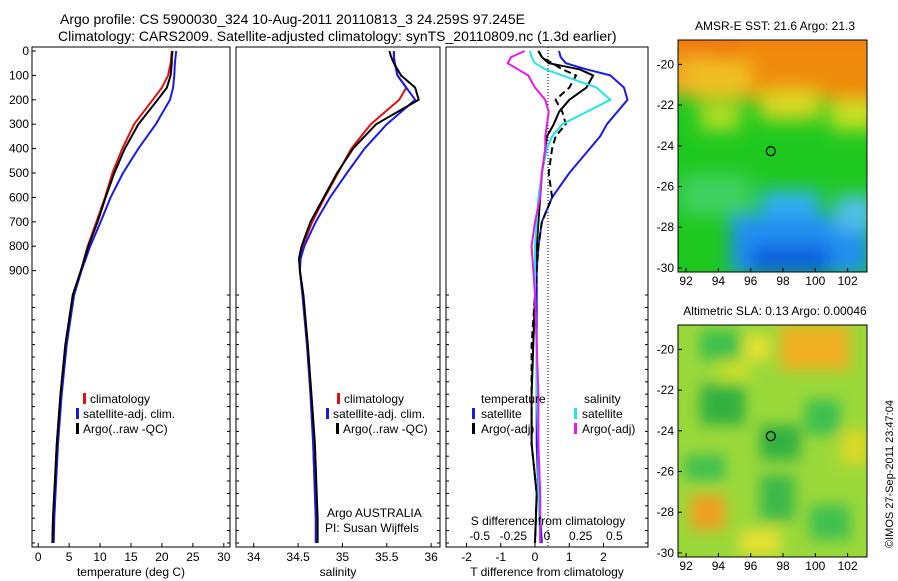 The width and height of the screenshot is (898, 581). What do you see at coordinates (372, 528) in the screenshot?
I see `principal-investigator-annotation: PI: Susan Wijffels` at bounding box center [372, 528].